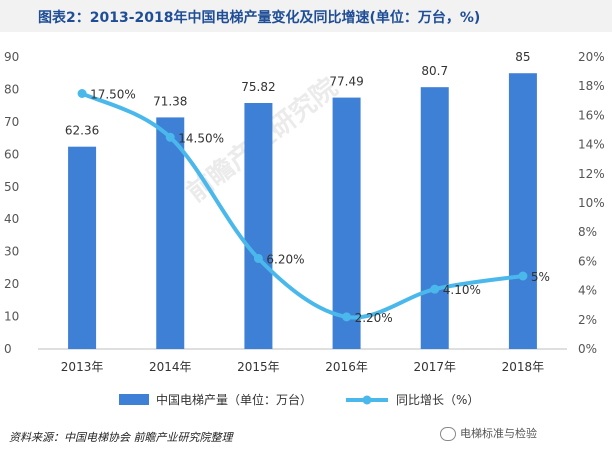 This screenshot has width=612, height=456. I want to click on y-left-tick-label: 60, so click(11, 154).